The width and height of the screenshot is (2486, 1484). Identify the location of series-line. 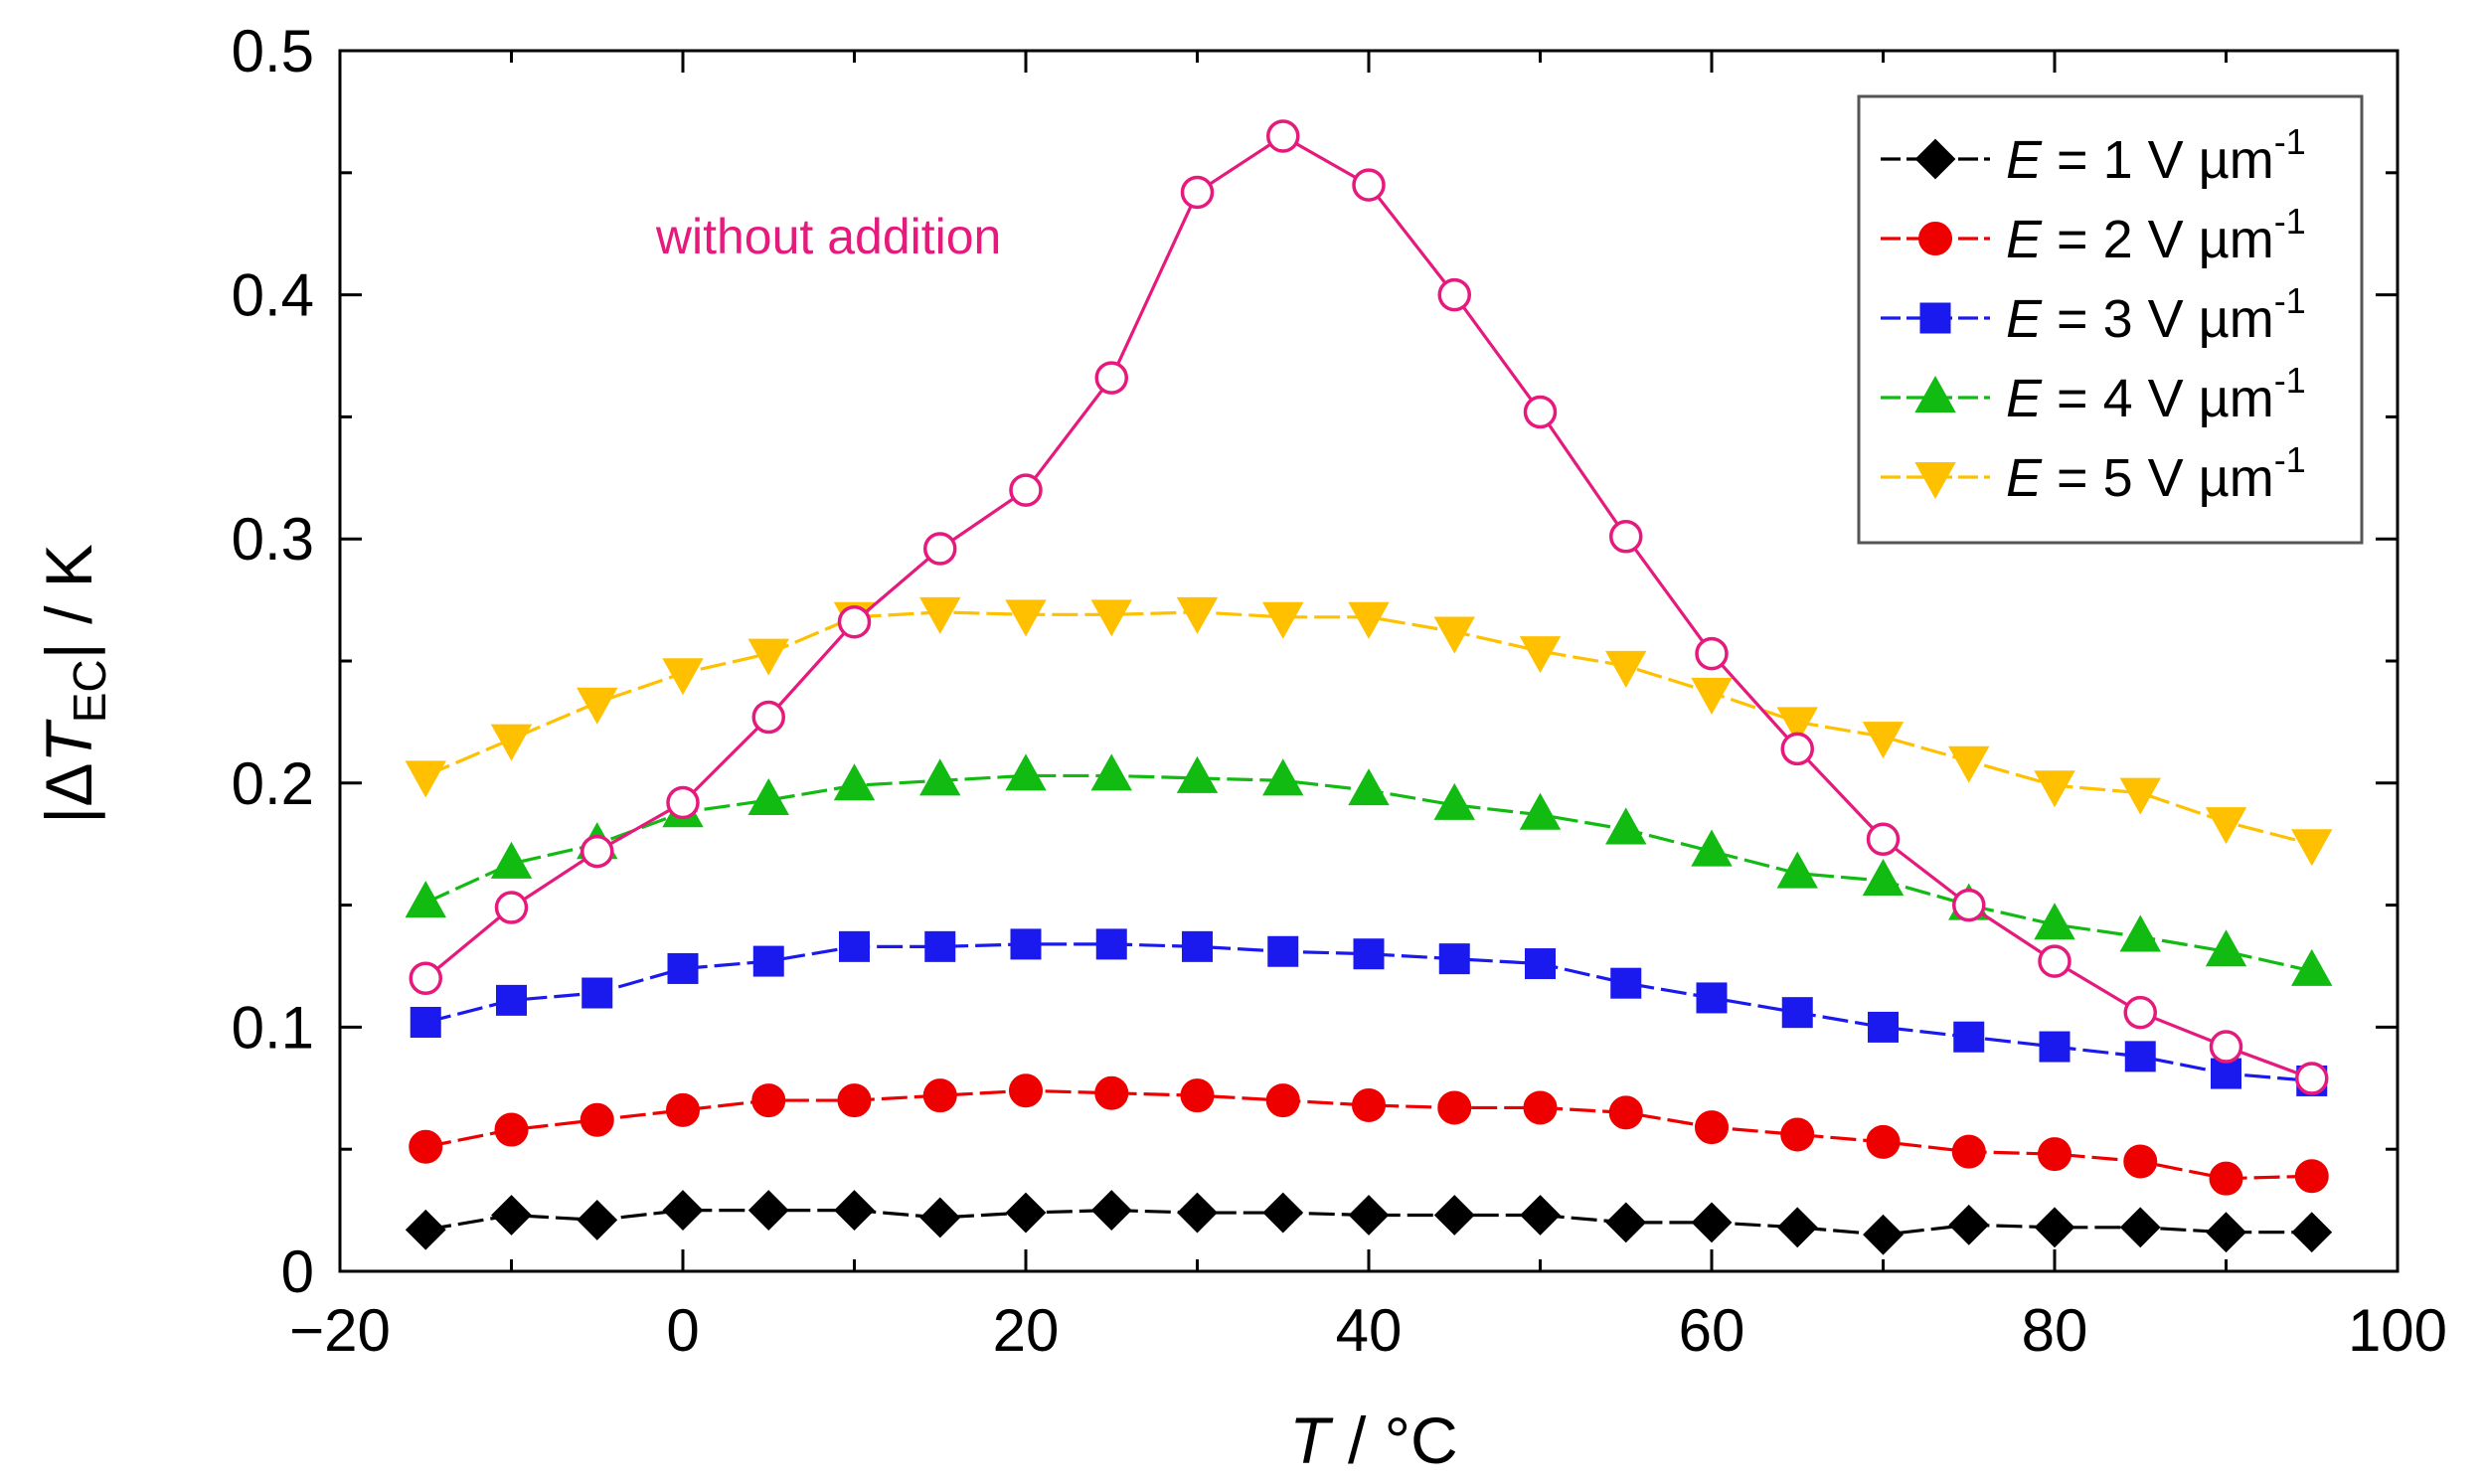
(1368, 1222).